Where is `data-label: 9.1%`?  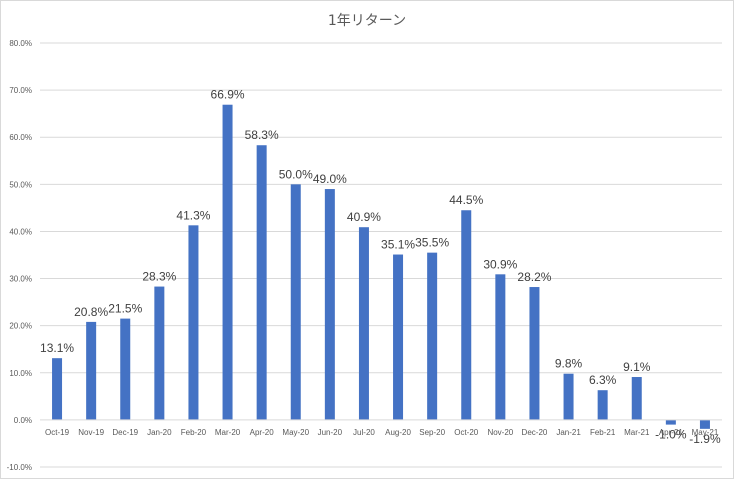
data-label: 9.1% is located at coordinates (637, 367).